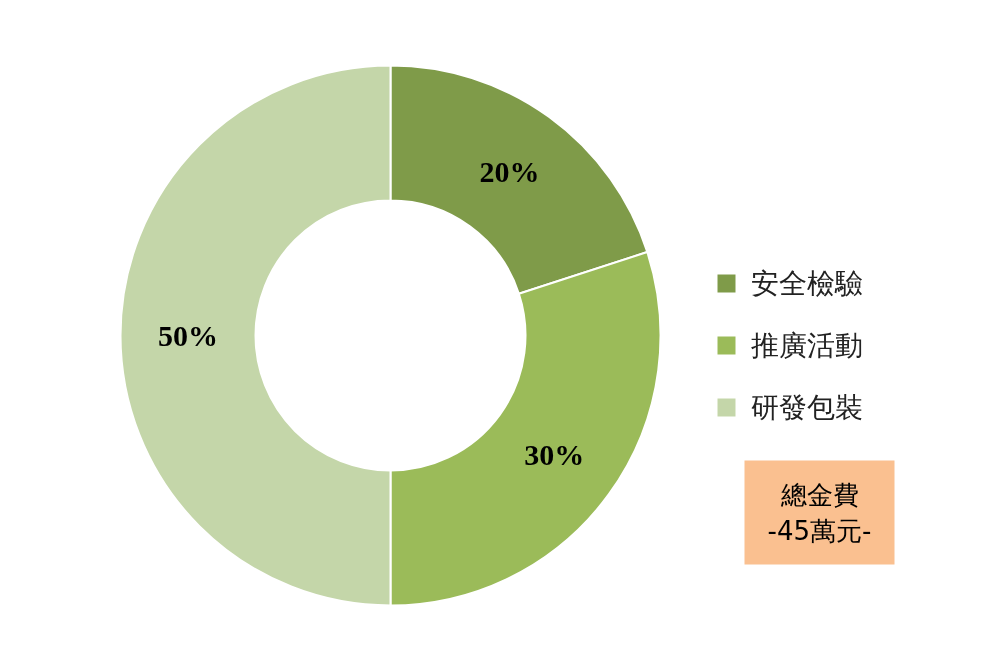 This screenshot has height=668, width=1002. What do you see at coordinates (806, 407) in the screenshot?
I see `legend-label: 研發包裝` at bounding box center [806, 407].